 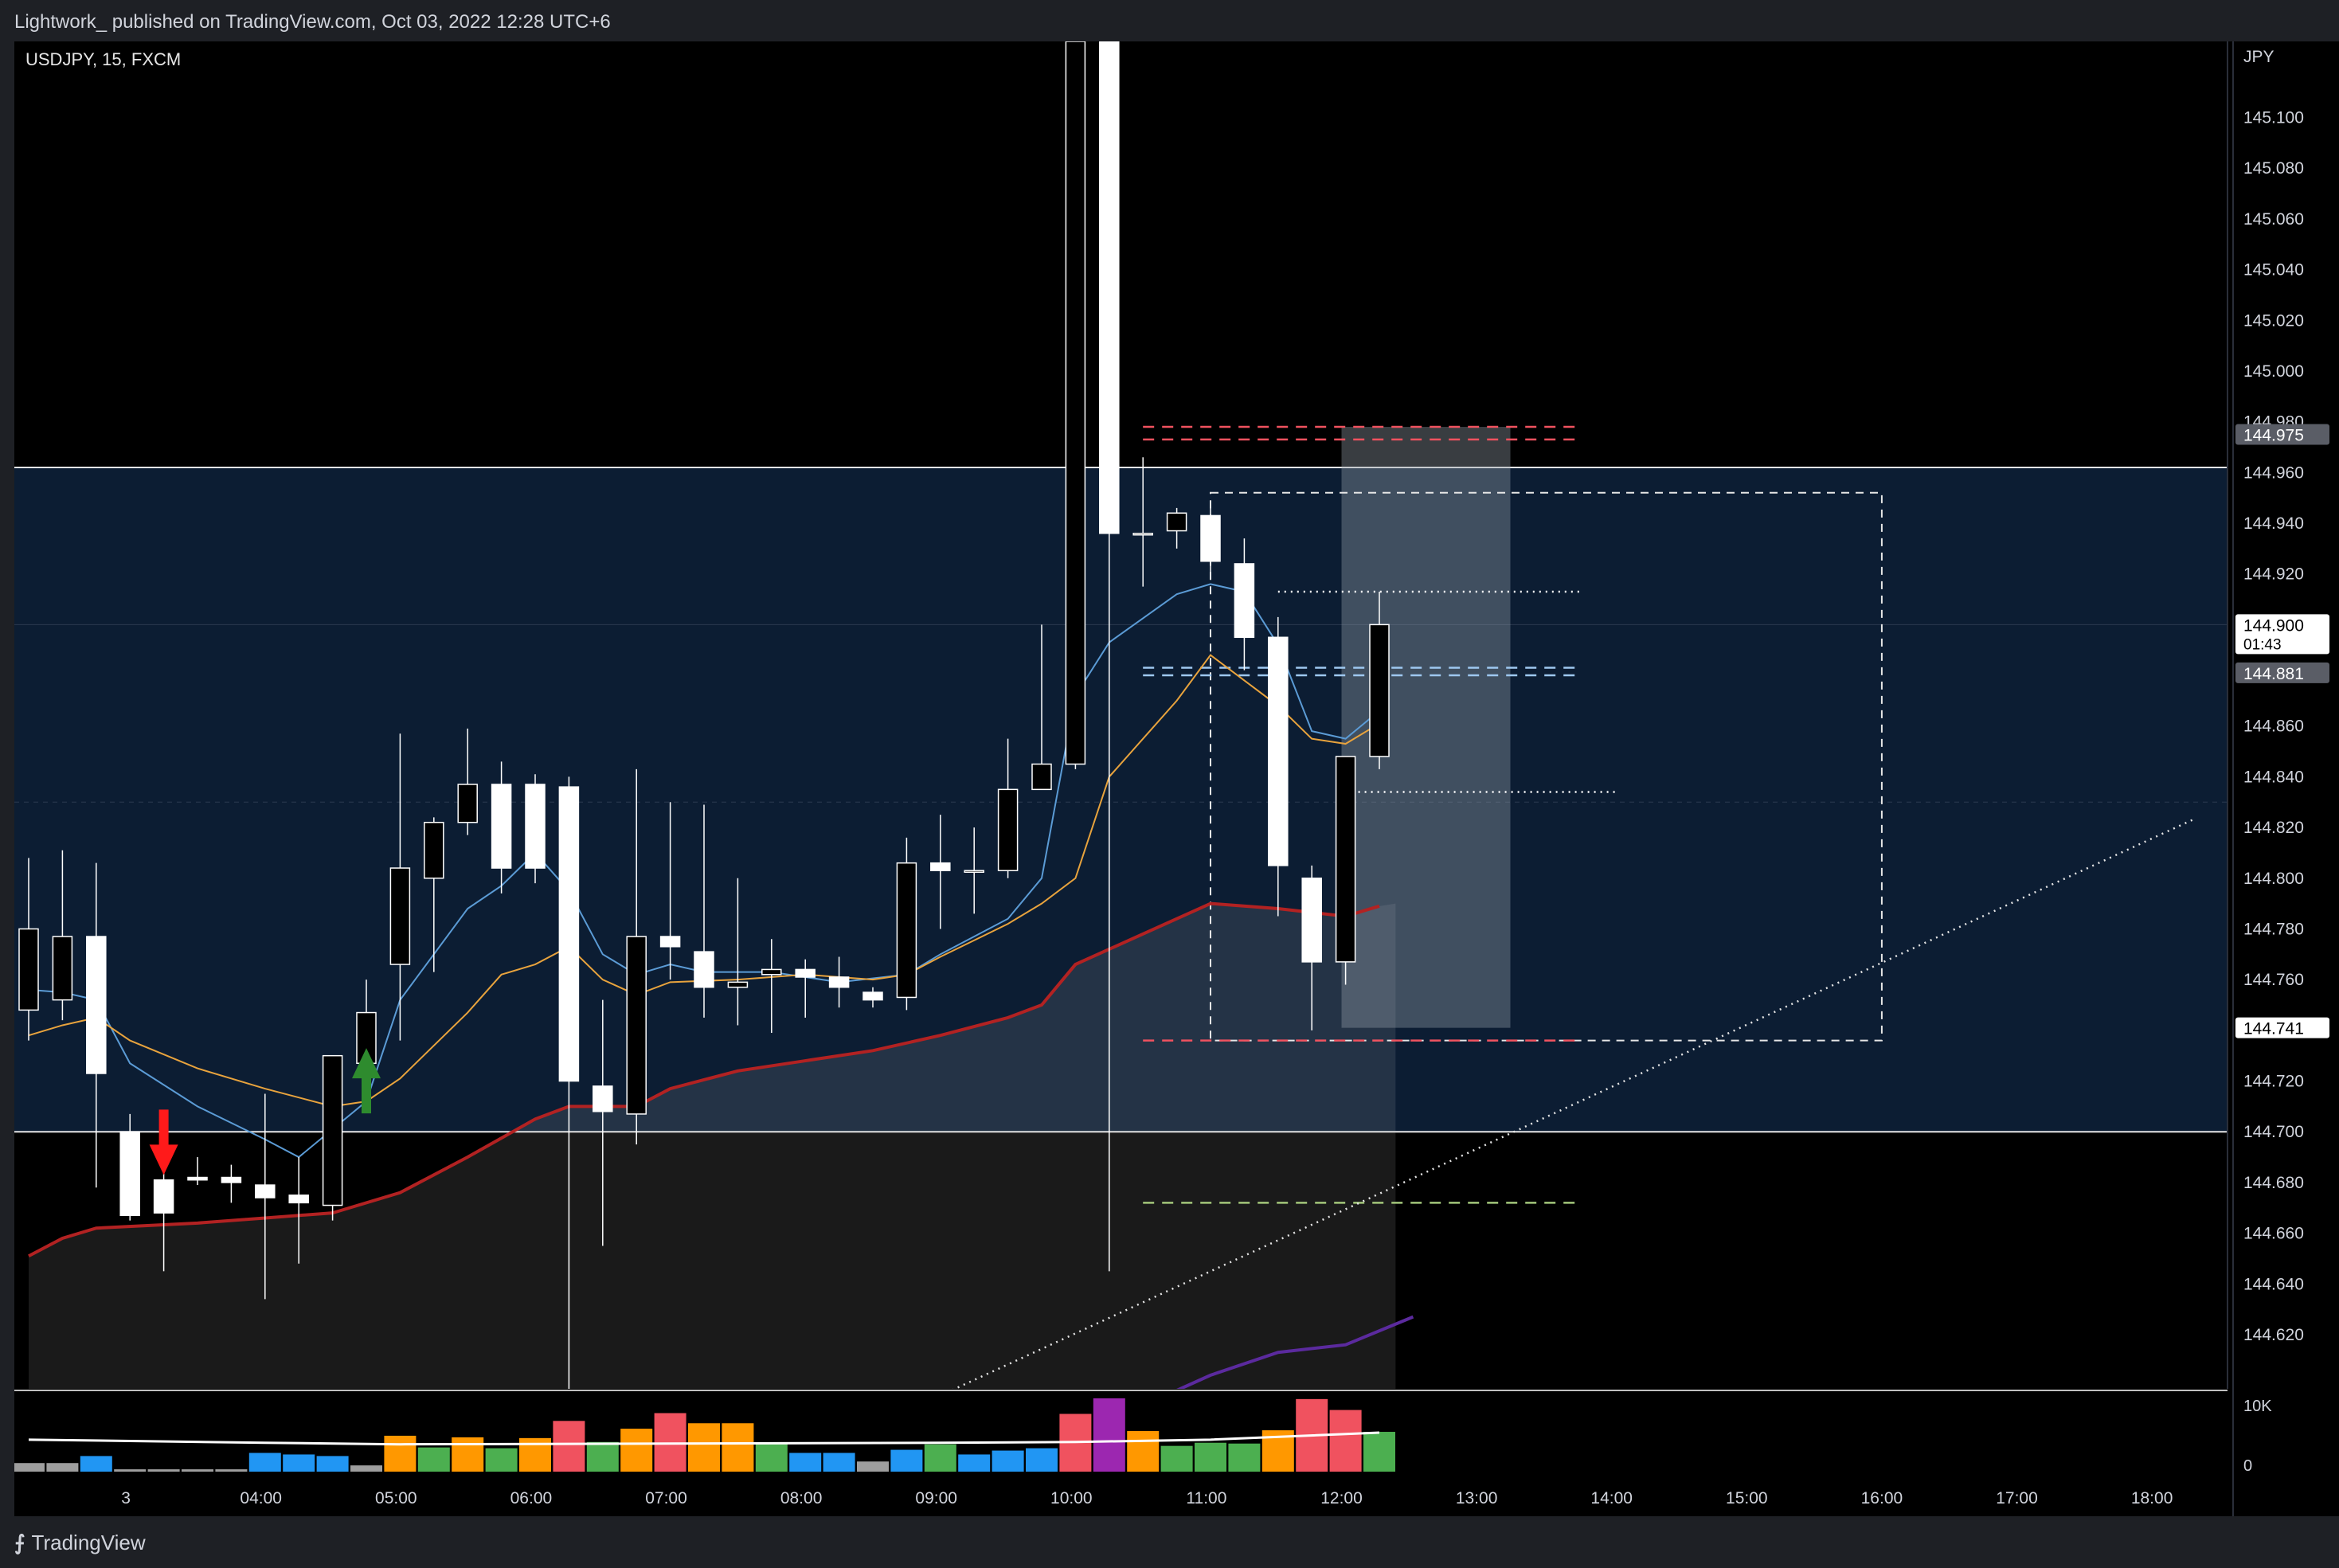 I want to click on gray-box, so click(x=1426, y=727).